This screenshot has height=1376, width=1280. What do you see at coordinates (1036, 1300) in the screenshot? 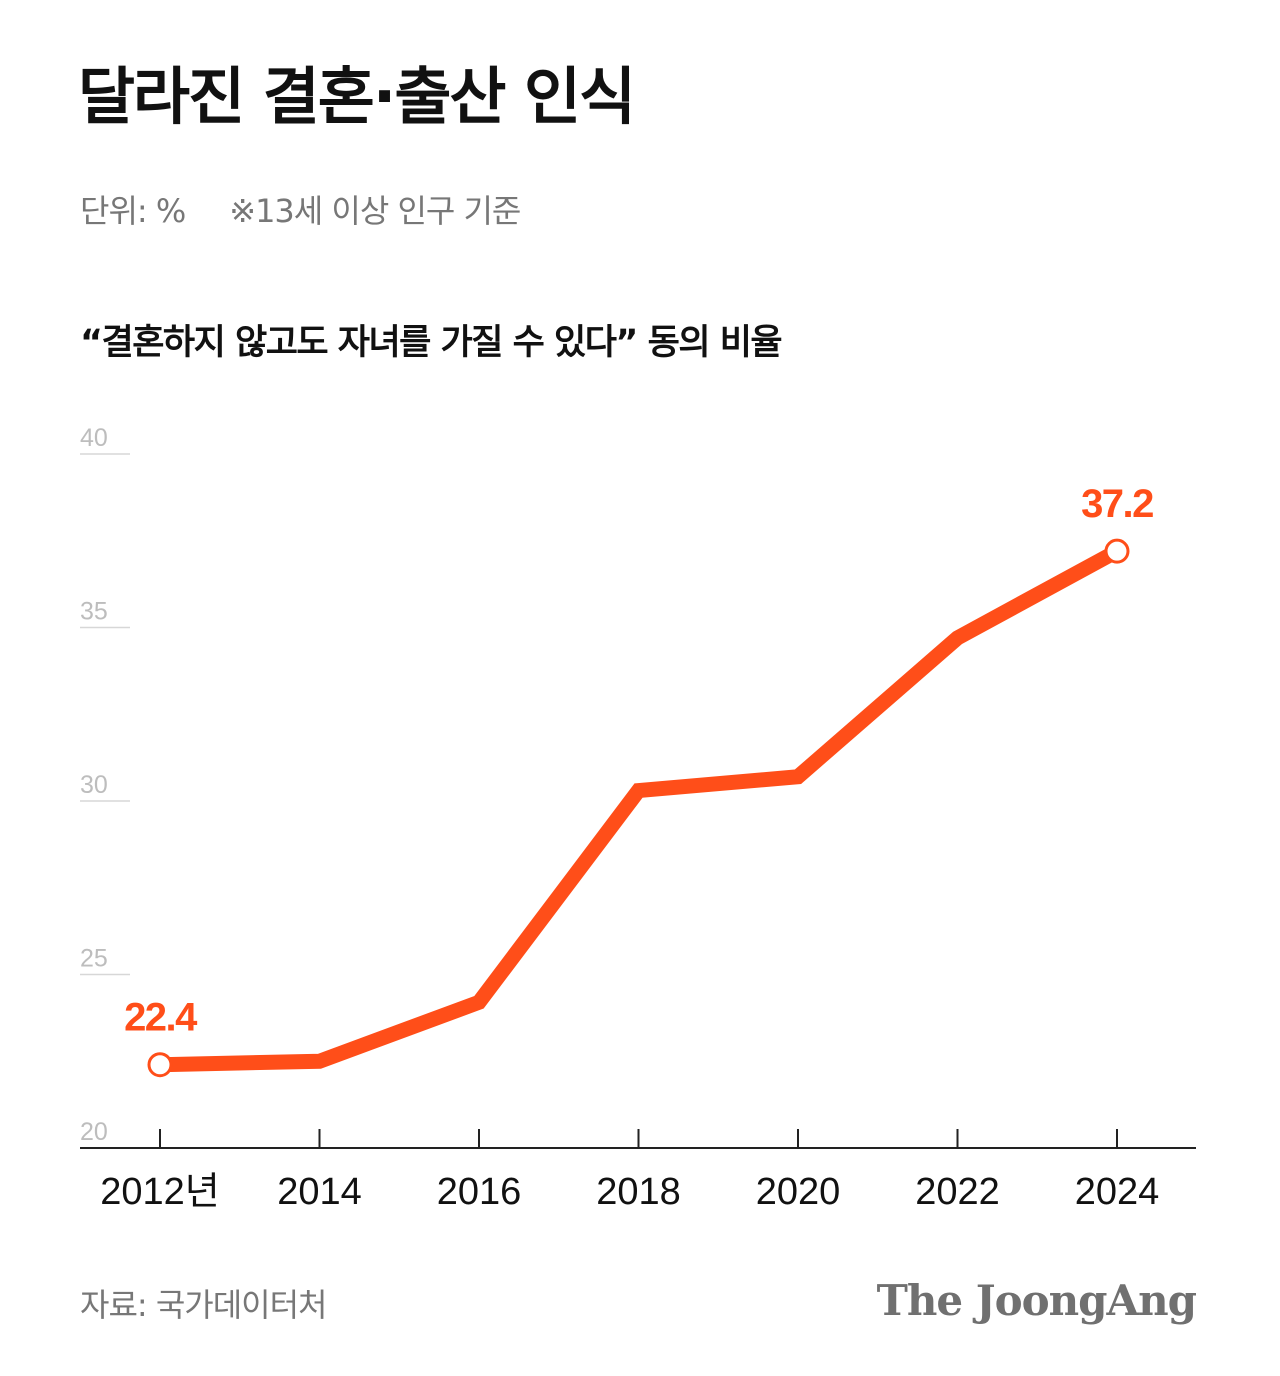
I see `joongang-logo: The JoongAng` at bounding box center [1036, 1300].